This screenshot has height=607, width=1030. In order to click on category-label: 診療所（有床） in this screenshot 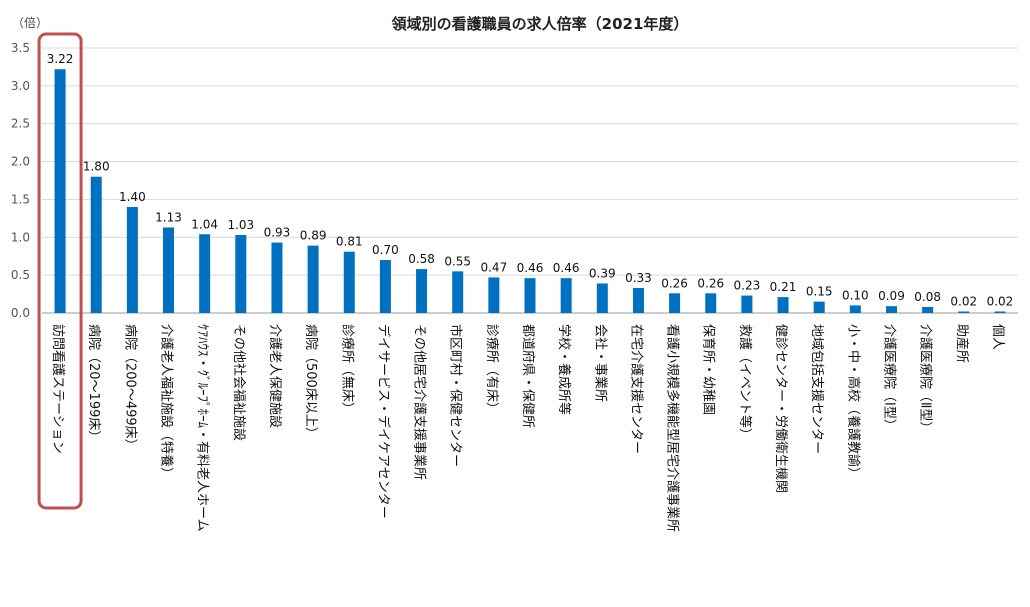, I will do `click(492, 369)`.